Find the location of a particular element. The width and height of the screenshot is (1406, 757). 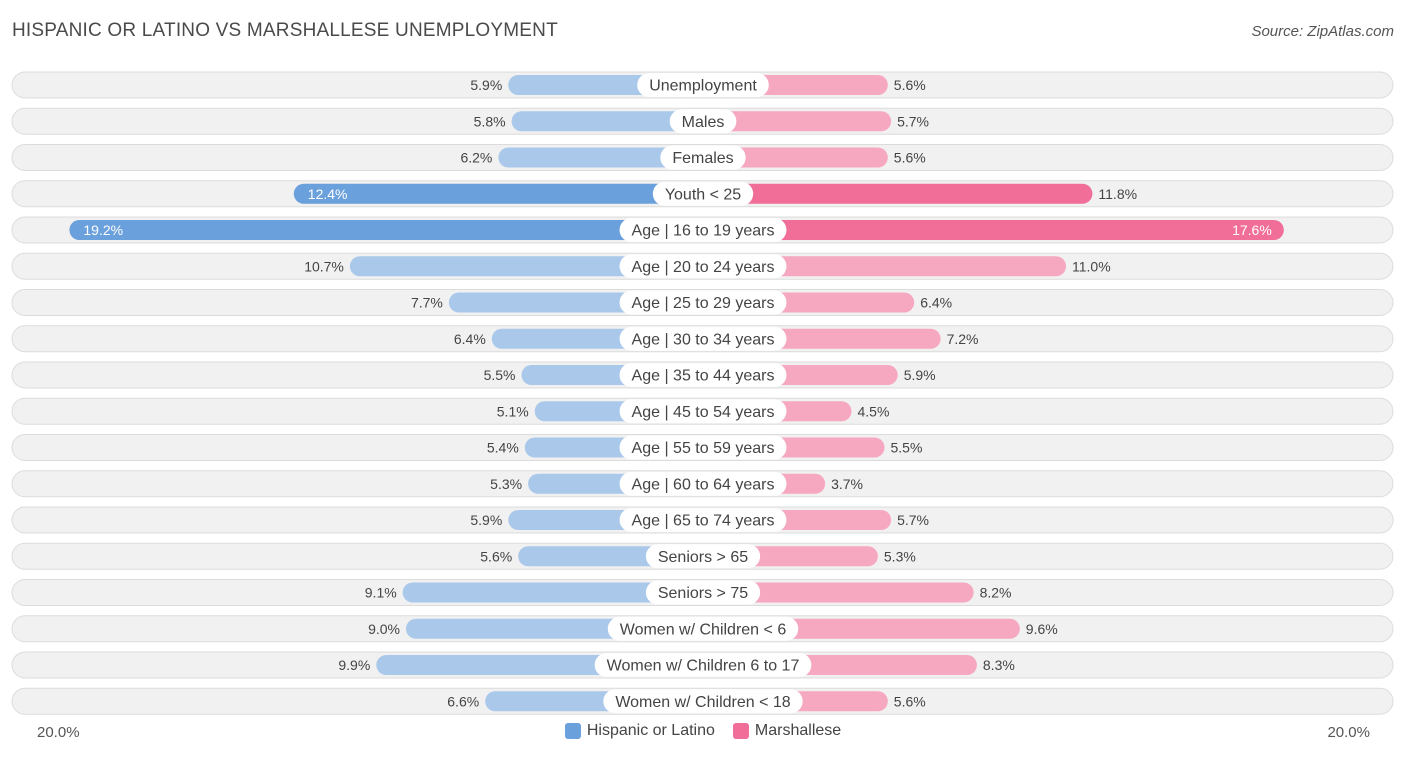

value-label-hispanic: 5.6% is located at coordinates (496, 556).